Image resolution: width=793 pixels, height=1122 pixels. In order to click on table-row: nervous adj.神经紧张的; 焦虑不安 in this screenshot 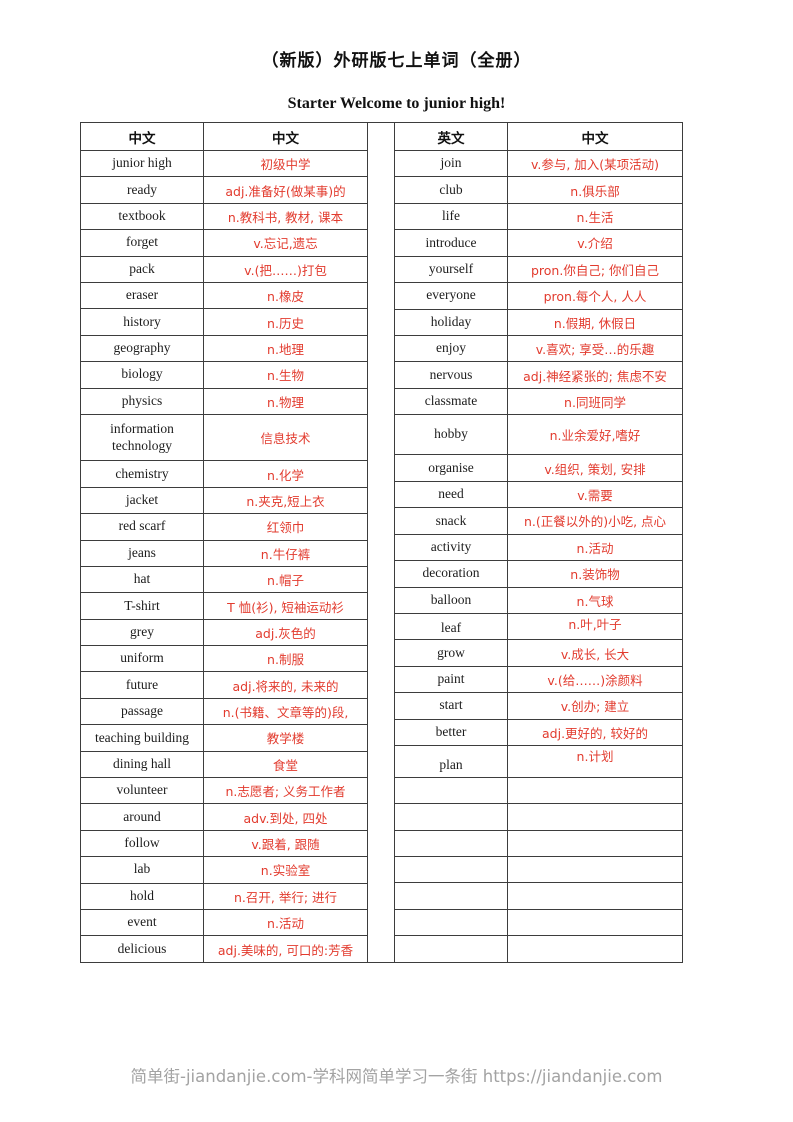, I will do `click(538, 375)`.